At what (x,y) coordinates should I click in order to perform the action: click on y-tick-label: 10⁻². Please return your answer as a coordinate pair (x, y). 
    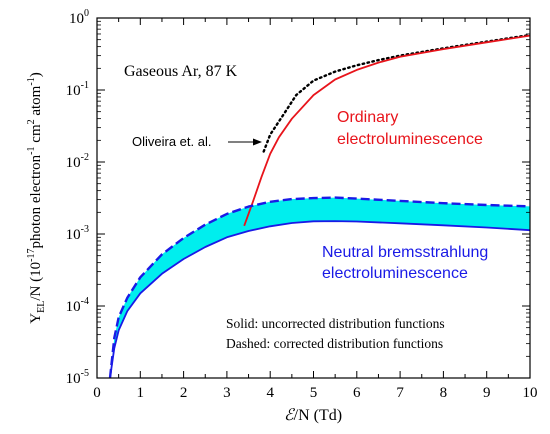
    Looking at the image, I should click on (77, 161).